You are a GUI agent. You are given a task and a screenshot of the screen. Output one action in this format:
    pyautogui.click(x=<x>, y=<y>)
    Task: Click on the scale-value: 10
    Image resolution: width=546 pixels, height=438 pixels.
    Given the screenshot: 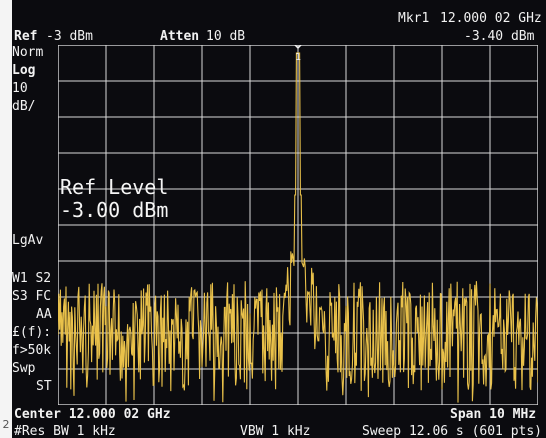 What is the action you would take?
    pyautogui.click(x=20, y=88)
    